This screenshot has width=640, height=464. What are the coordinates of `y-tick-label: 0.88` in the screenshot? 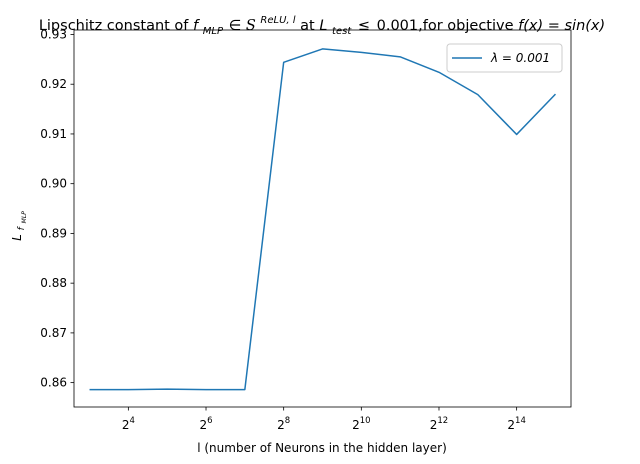 It's located at (53, 283).